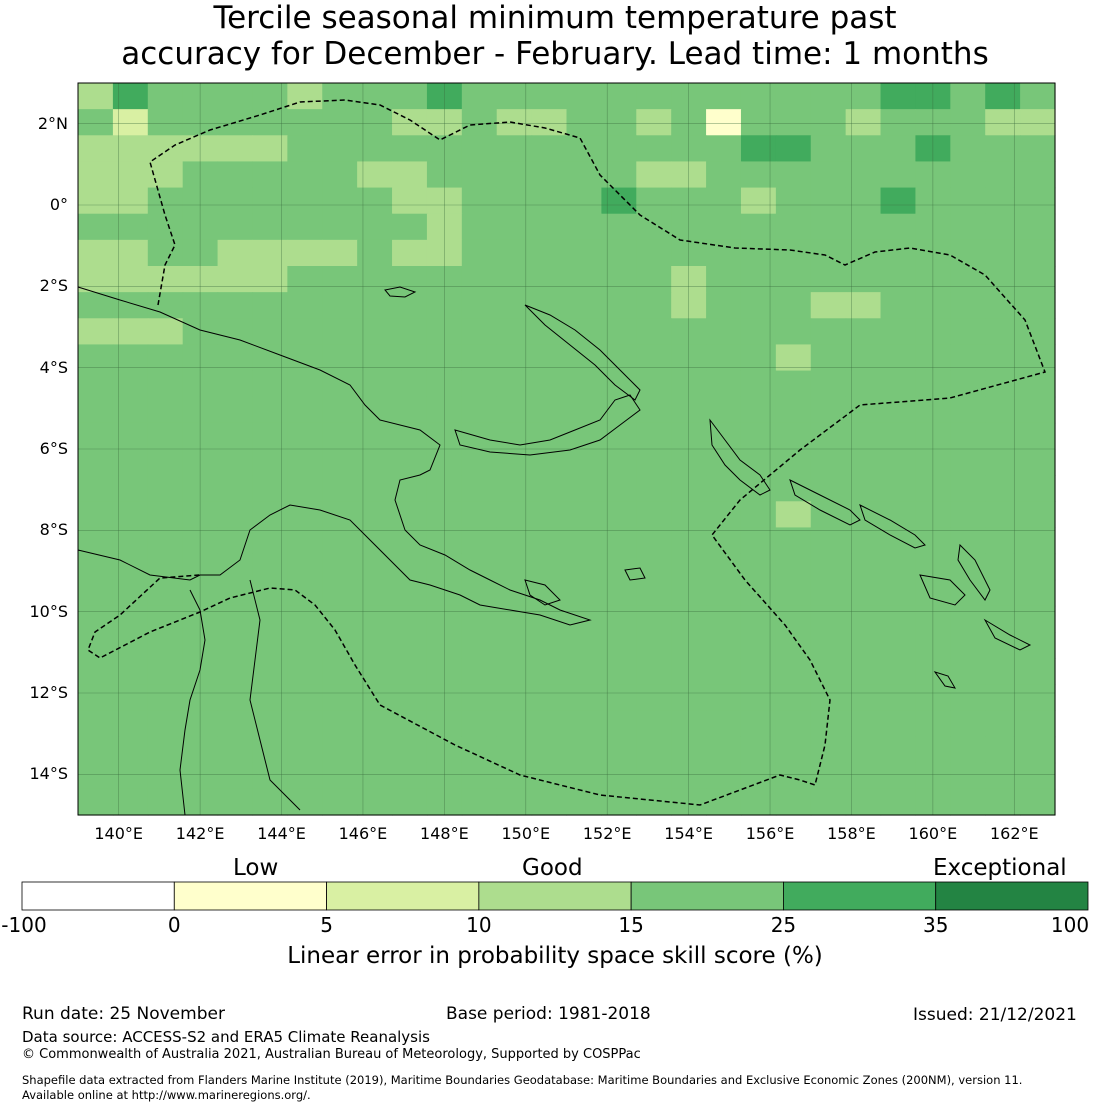  What do you see at coordinates (582, 352) in the screenshot?
I see `new-ireland-coast` at bounding box center [582, 352].